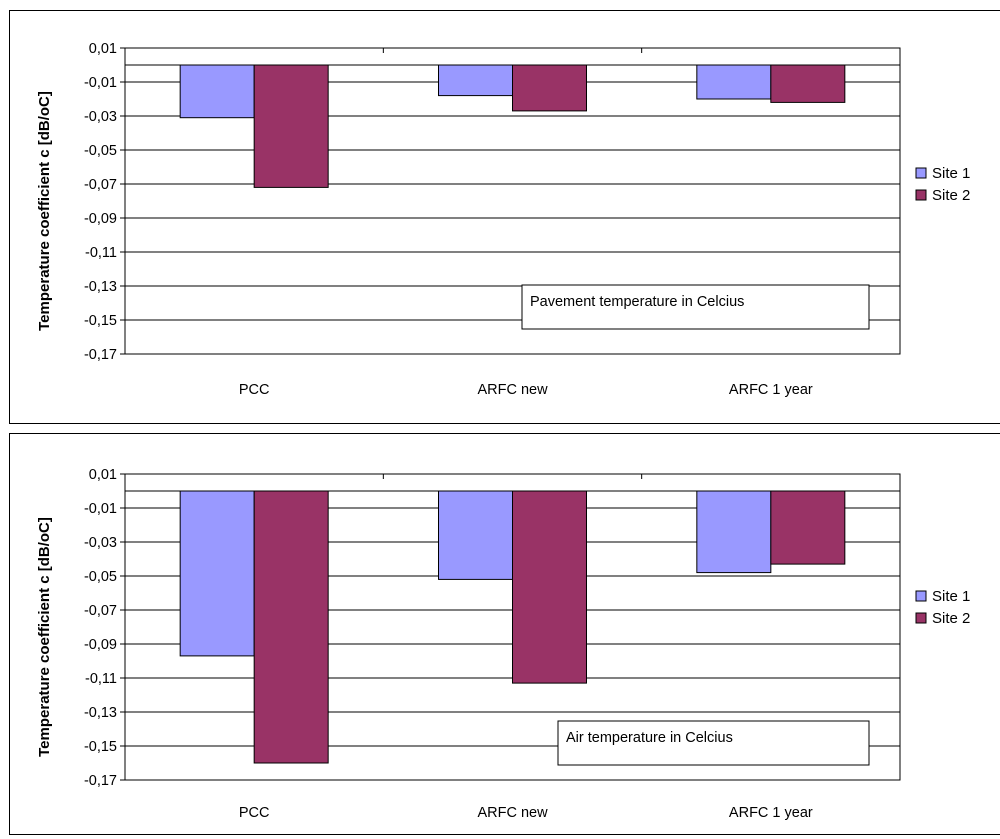 Image resolution: width=1000 pixels, height=839 pixels. What do you see at coordinates (637, 302) in the screenshot?
I see `annotation-text: Pavement temperature in Celcius` at bounding box center [637, 302].